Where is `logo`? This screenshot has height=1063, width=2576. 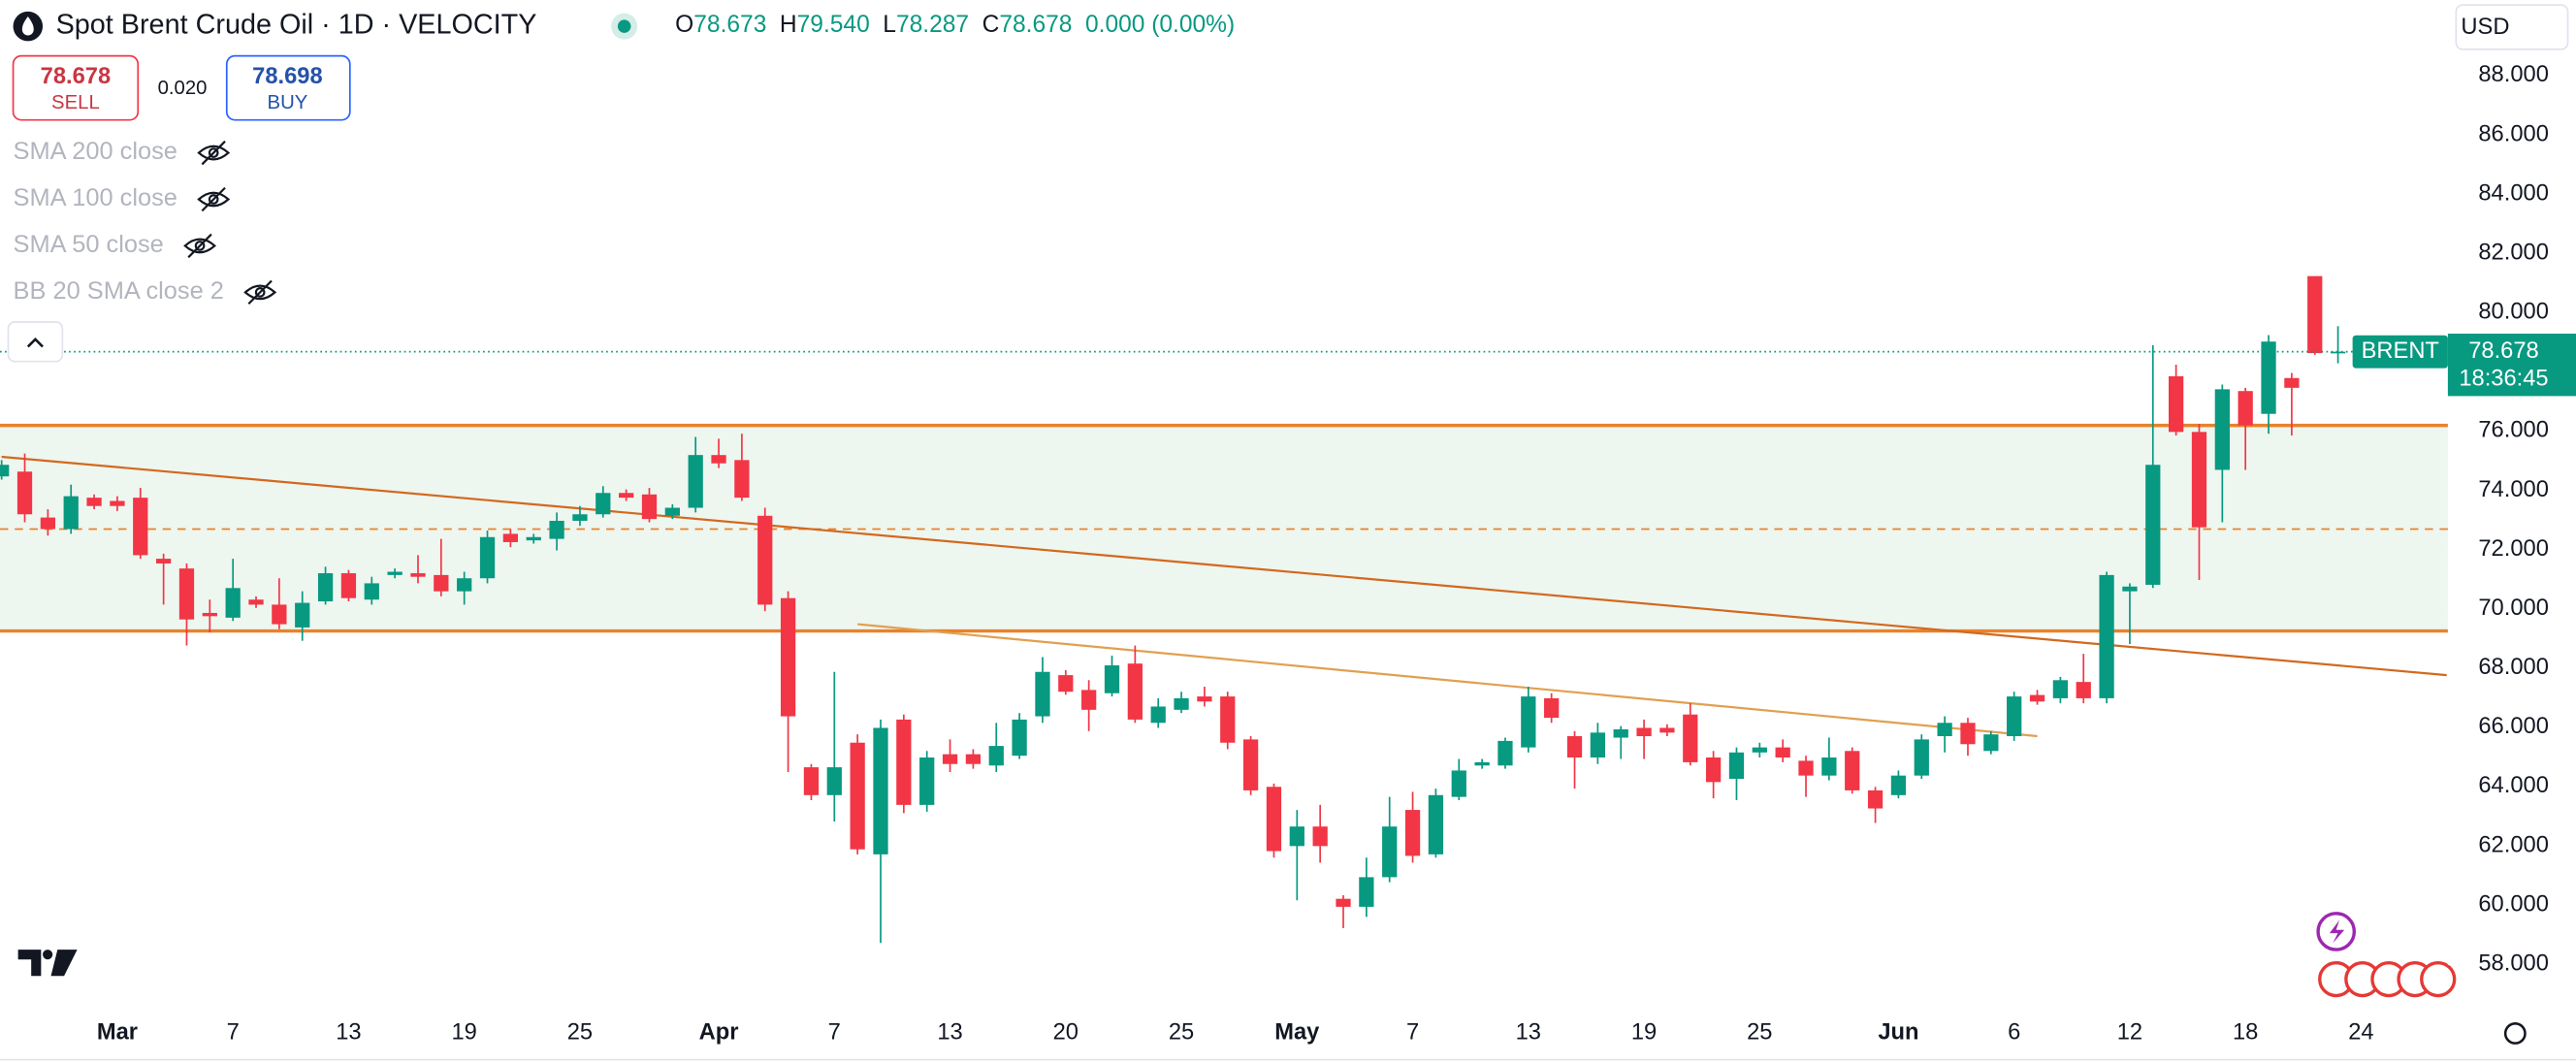
logo is located at coordinates (47, 963).